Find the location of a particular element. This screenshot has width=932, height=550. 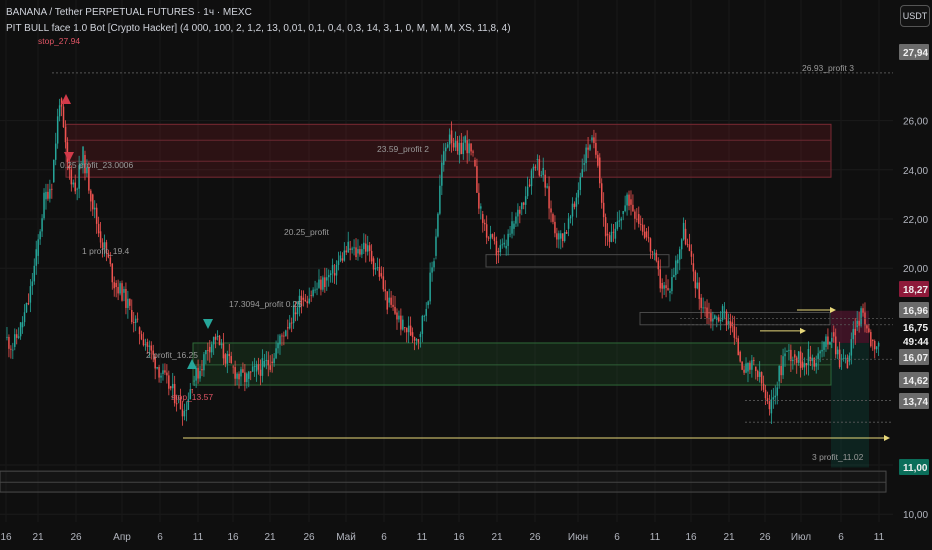

price-tick-label: 22,00 is located at coordinates (915, 220).